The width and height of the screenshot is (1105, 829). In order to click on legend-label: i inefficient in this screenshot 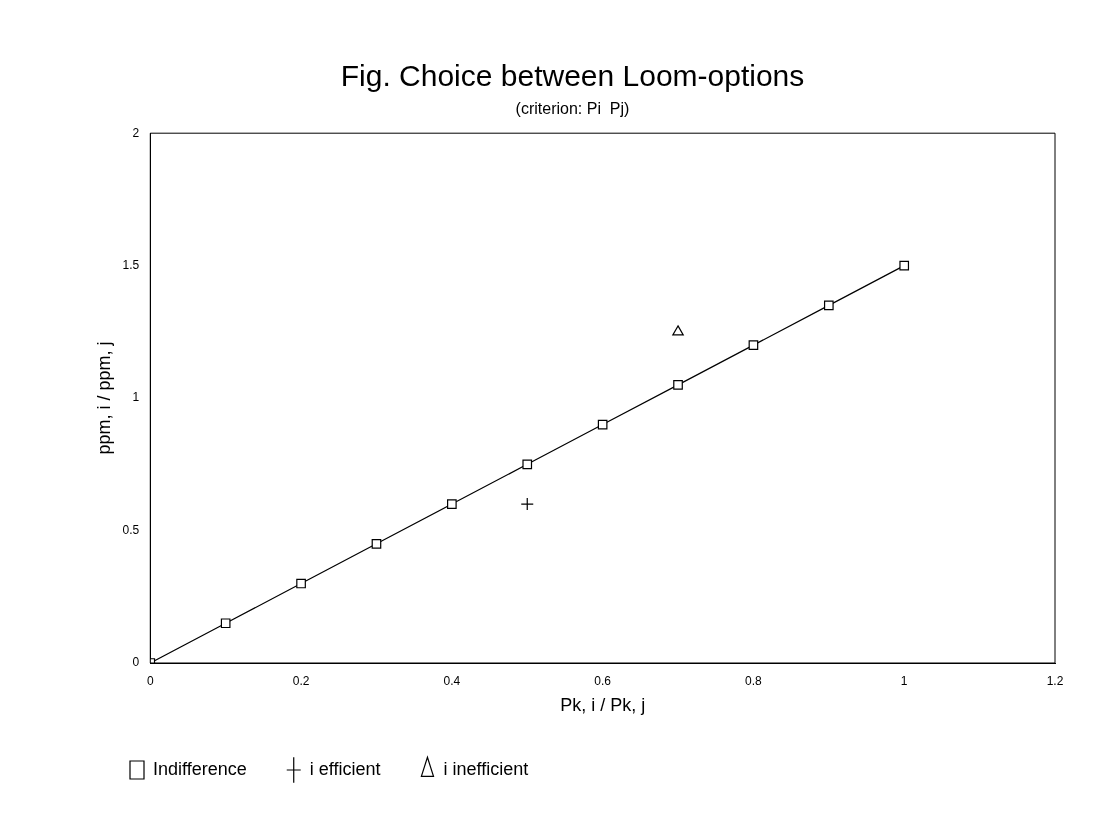, I will do `click(486, 768)`.